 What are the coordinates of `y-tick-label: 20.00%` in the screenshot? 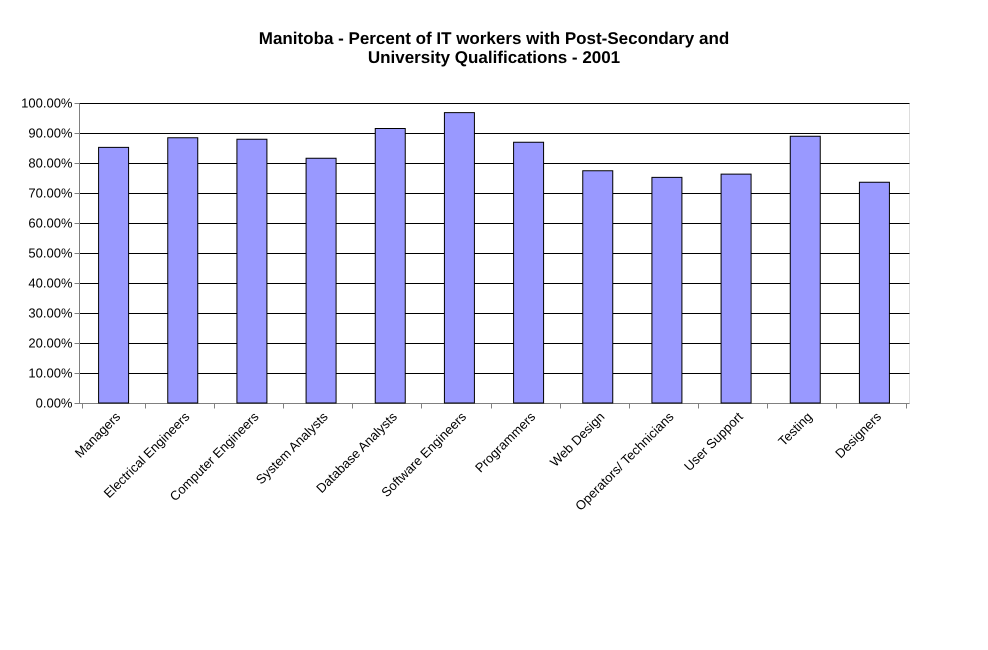 It's located at (50, 343).